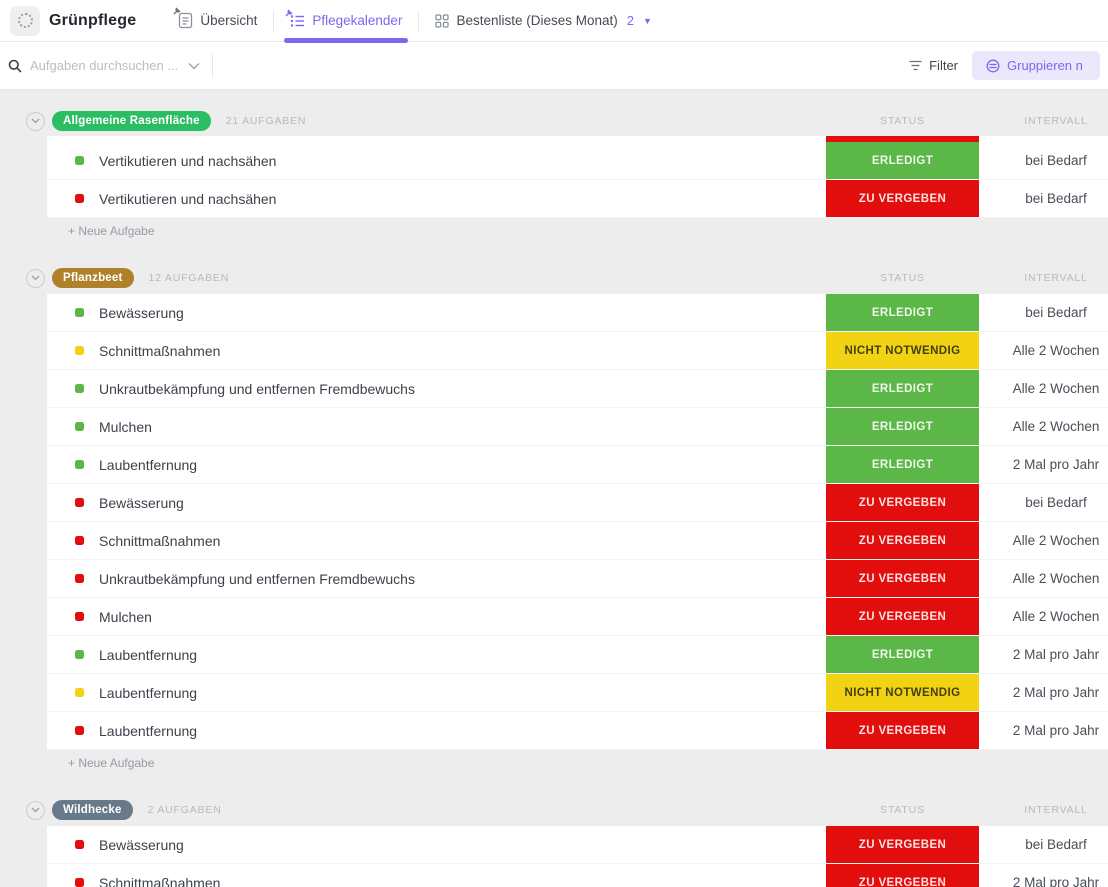 The height and width of the screenshot is (887, 1108). Describe the element at coordinates (217, 20) in the screenshot. I see `tab-uebersicht: Übersicht` at that location.